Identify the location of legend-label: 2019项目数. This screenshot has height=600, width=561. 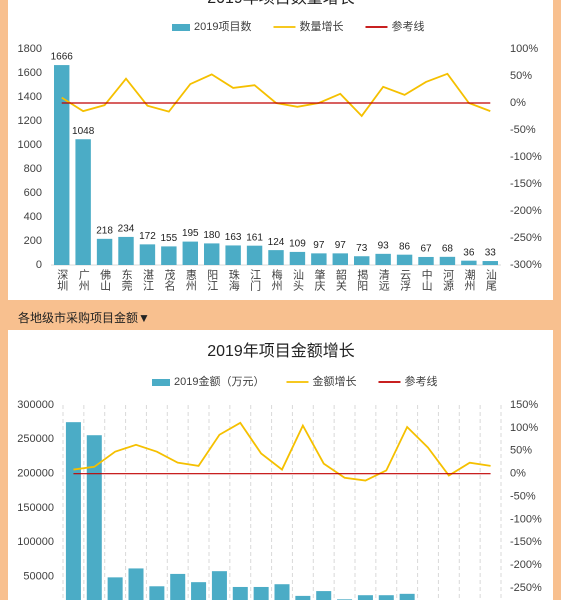
(222, 26).